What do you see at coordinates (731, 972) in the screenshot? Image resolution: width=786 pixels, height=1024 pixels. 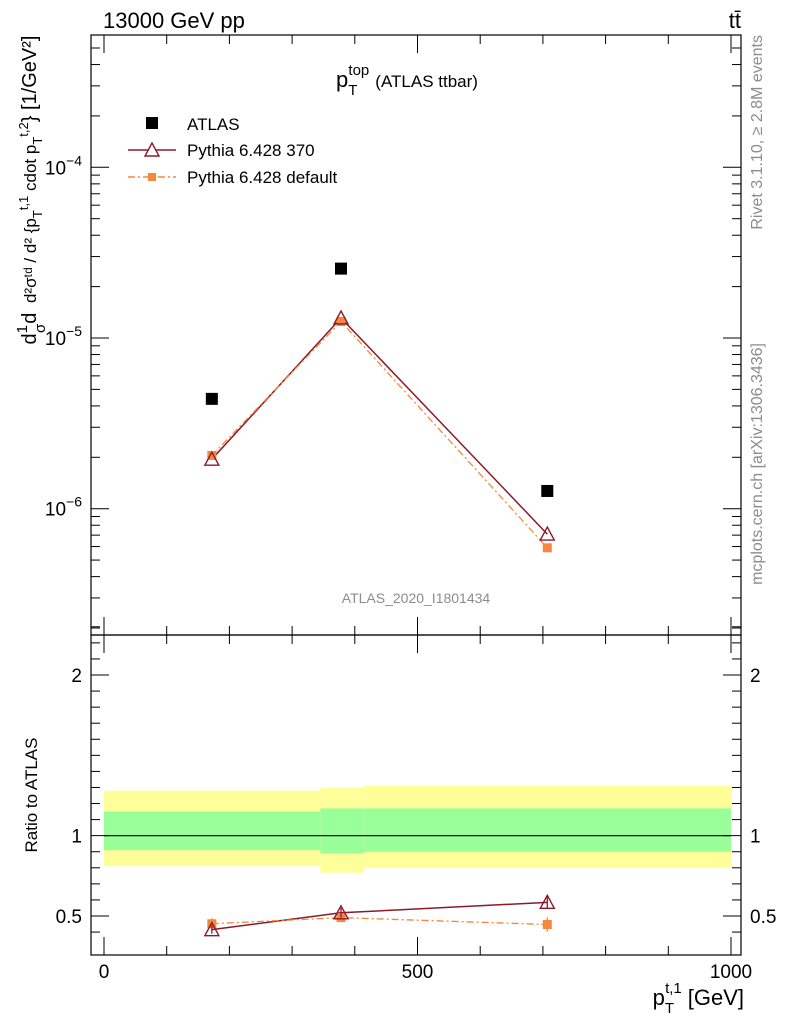 I see `x-tick-label: 1000` at bounding box center [731, 972].